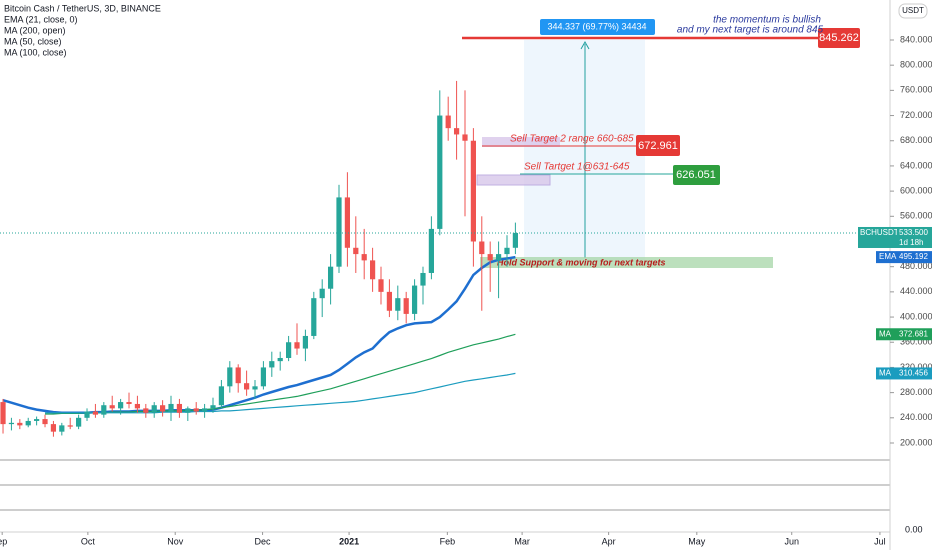 The height and width of the screenshot is (550, 932). I want to click on y-tick-label: 680.000, so click(916, 140).